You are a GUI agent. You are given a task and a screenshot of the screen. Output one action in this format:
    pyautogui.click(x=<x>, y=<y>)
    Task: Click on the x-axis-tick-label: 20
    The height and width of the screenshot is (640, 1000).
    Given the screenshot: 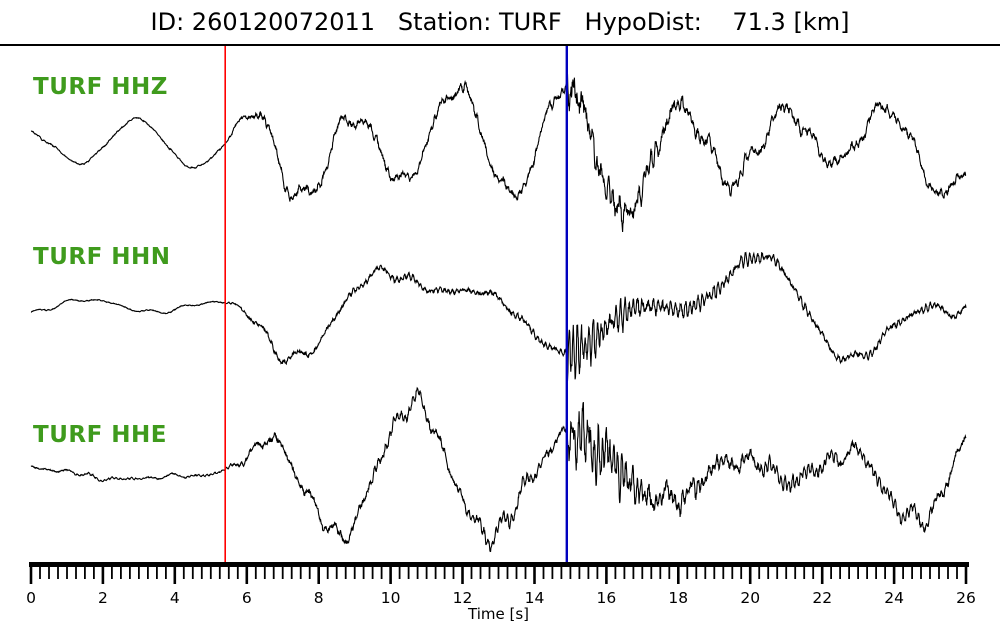 What is the action you would take?
    pyautogui.click(x=750, y=598)
    